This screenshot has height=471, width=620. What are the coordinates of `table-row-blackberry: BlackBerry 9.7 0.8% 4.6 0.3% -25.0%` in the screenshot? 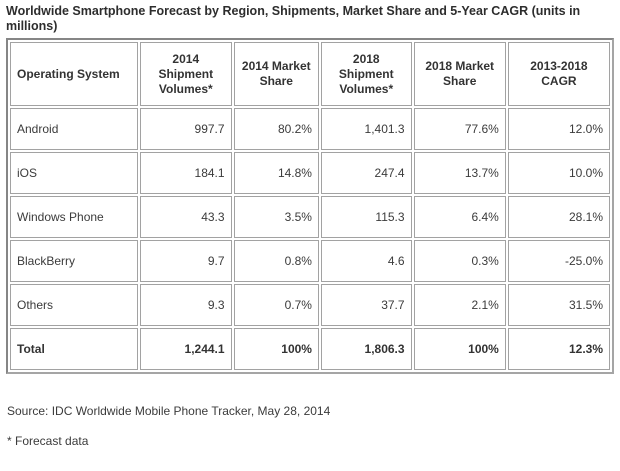 It's located at (310, 261).